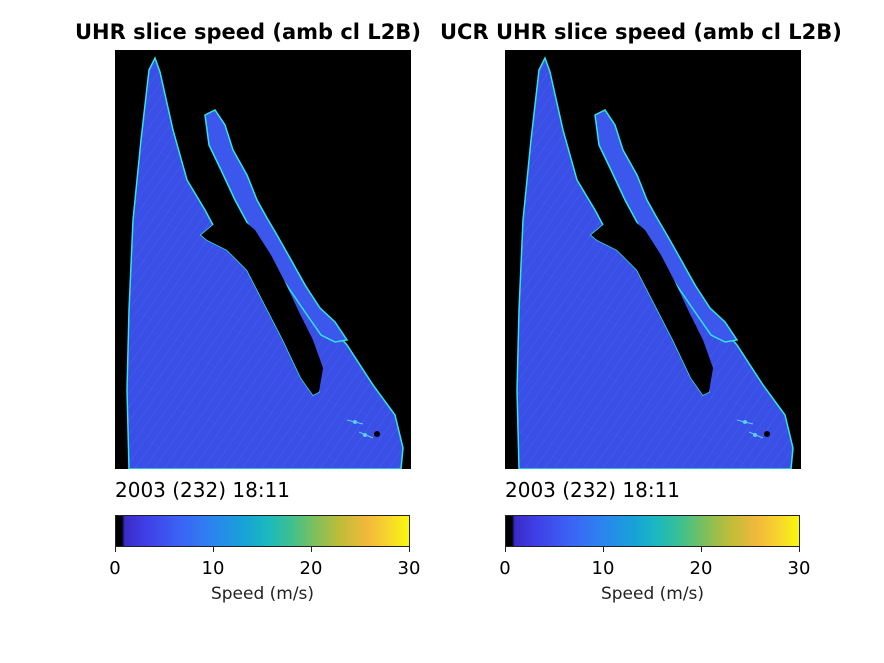 The width and height of the screenshot is (884, 663). What do you see at coordinates (641, 32) in the screenshot?
I see `panel-title: UCR UHR slice speed (amb cl L2B)` at bounding box center [641, 32].